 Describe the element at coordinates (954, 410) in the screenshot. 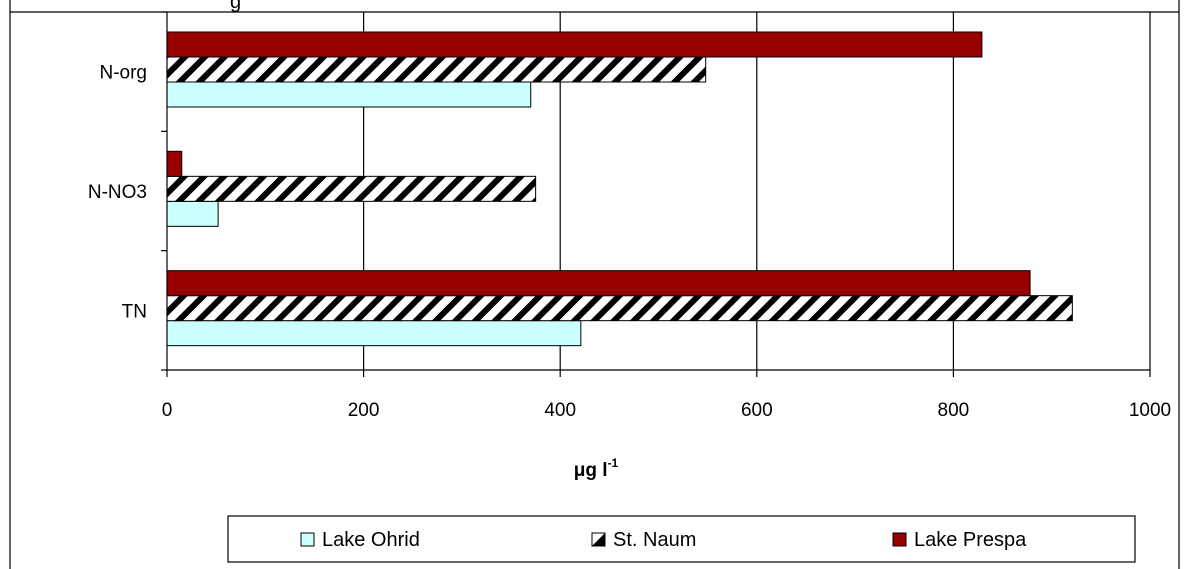

I see `x-tick-label-800: 800` at that location.